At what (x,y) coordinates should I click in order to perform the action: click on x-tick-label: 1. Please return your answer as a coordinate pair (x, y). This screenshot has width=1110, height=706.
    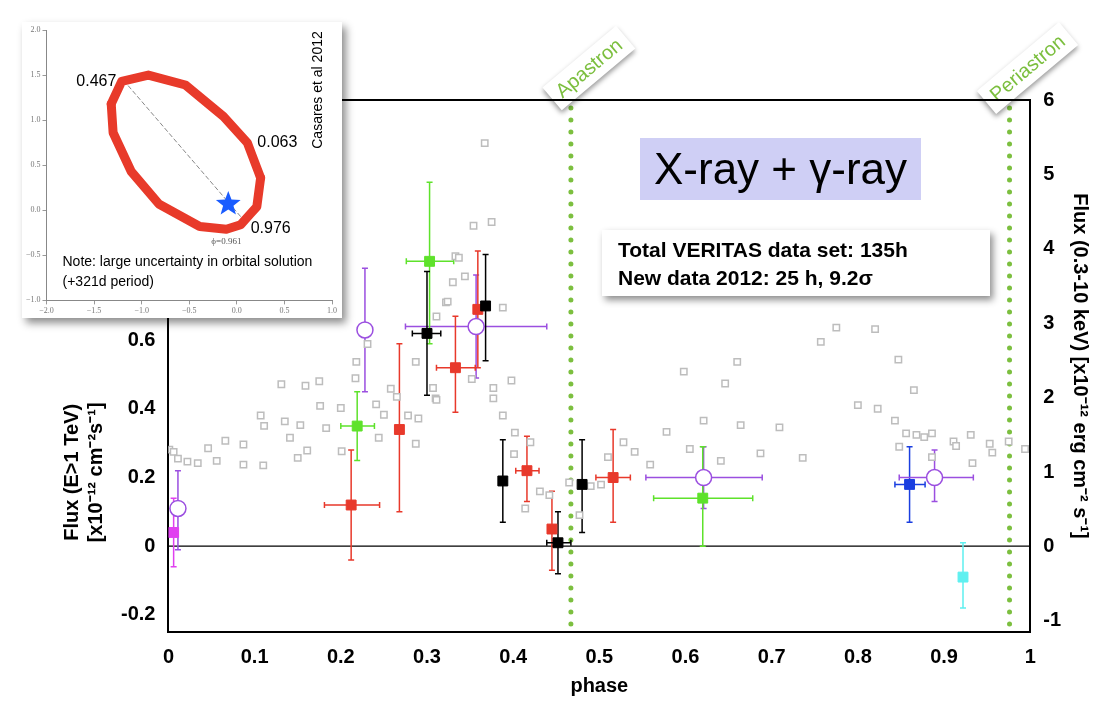
    Looking at the image, I should click on (1030, 655).